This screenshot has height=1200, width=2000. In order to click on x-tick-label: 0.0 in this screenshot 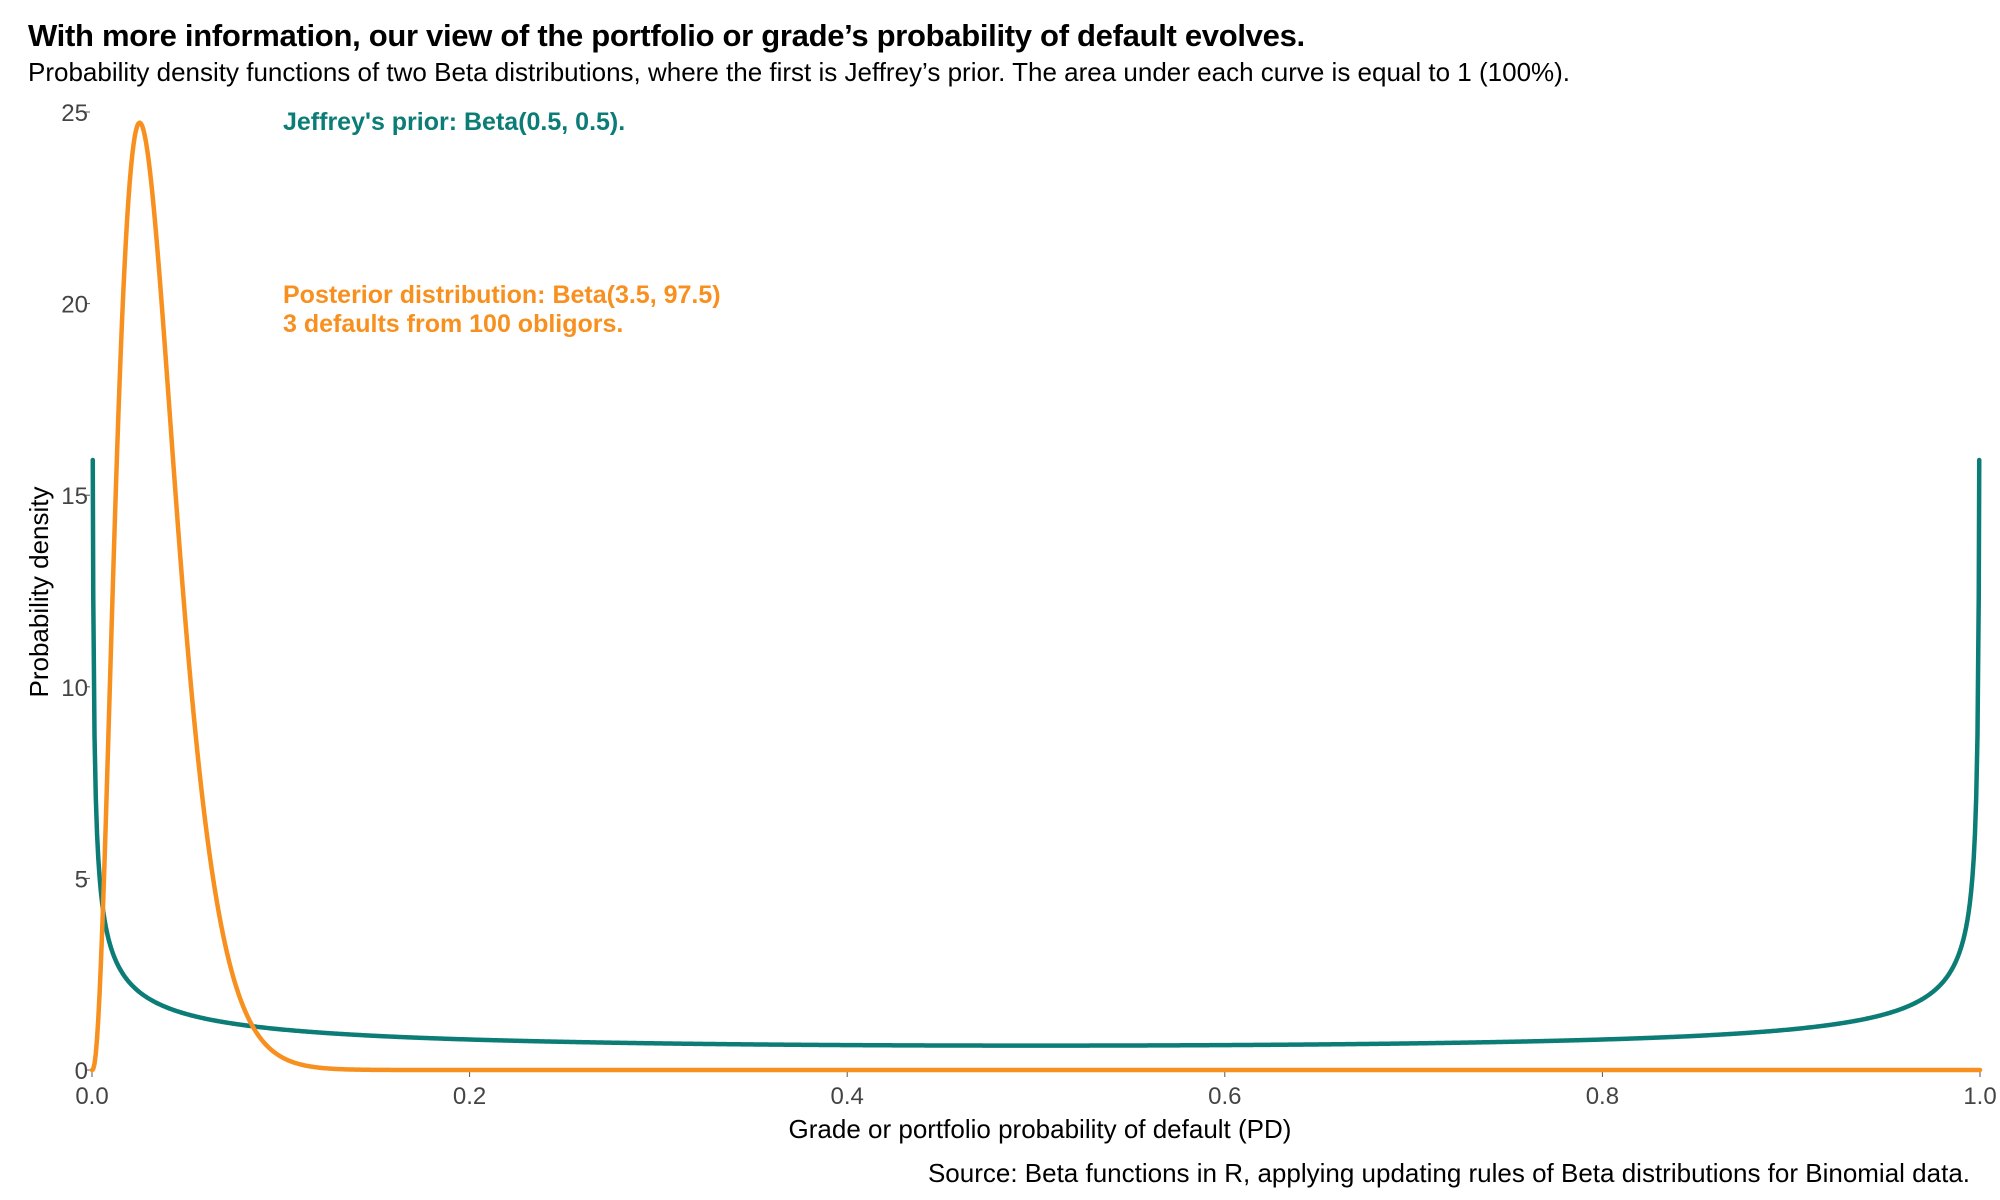, I will do `click(91, 1096)`.